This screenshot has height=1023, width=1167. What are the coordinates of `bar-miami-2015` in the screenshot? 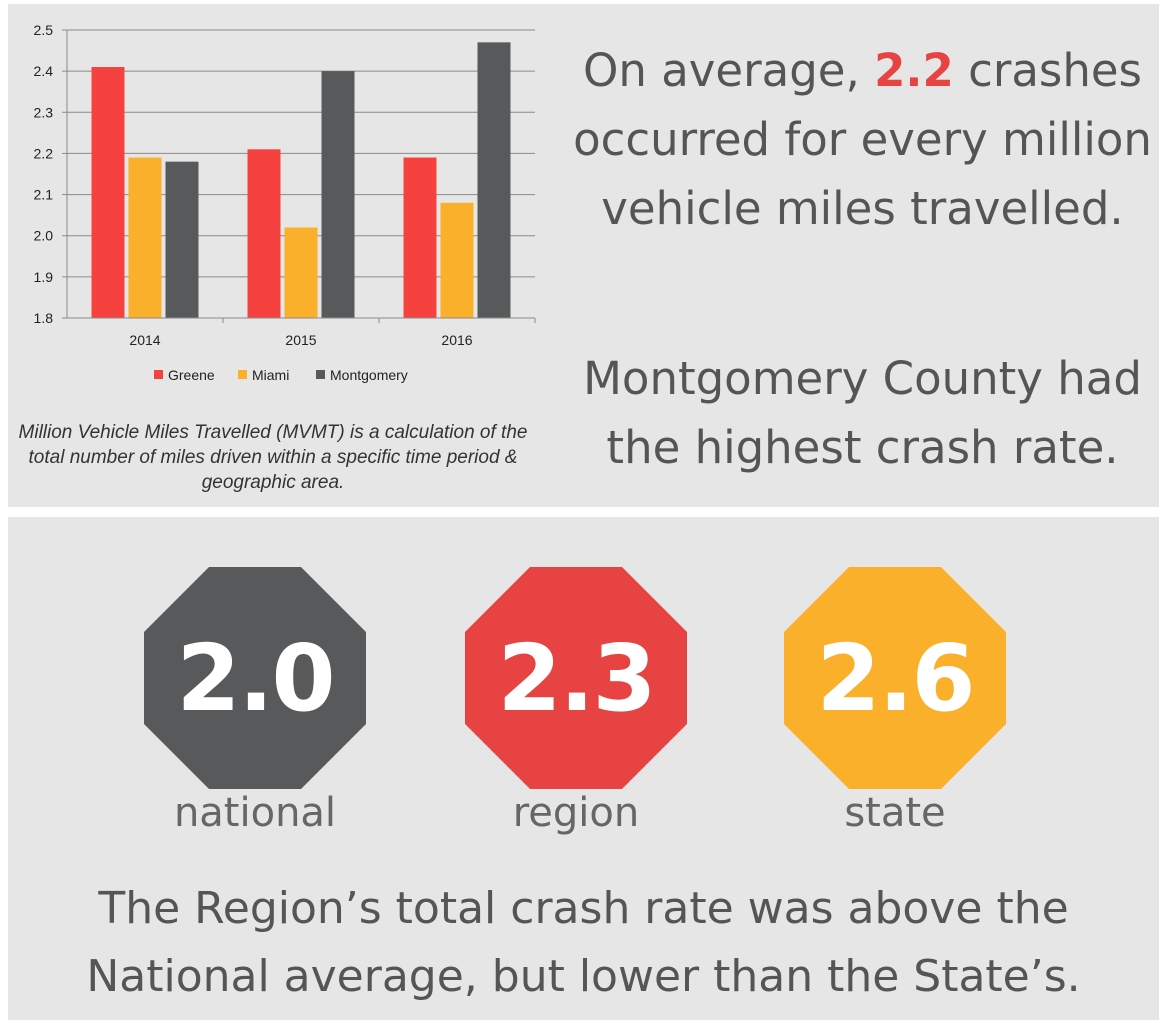 It's located at (301, 272).